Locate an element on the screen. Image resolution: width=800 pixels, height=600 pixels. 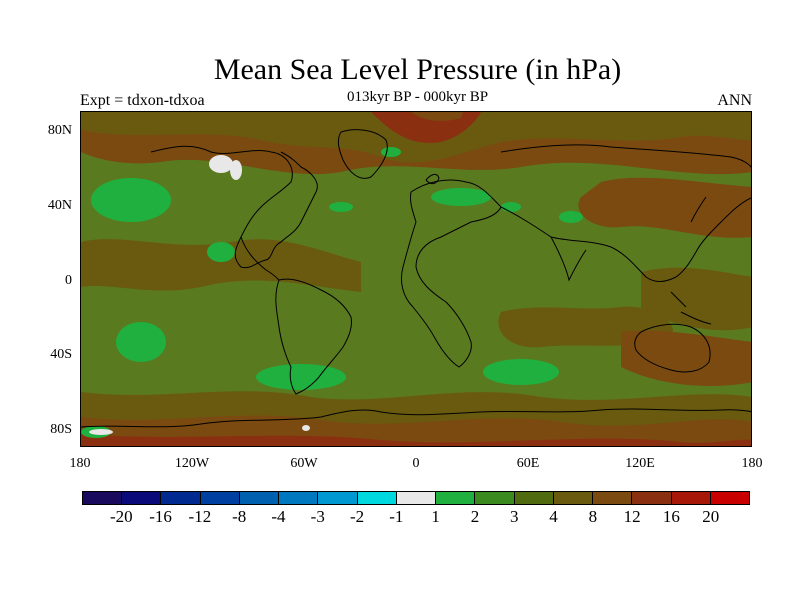
colorbar is located at coordinates (416, 498).